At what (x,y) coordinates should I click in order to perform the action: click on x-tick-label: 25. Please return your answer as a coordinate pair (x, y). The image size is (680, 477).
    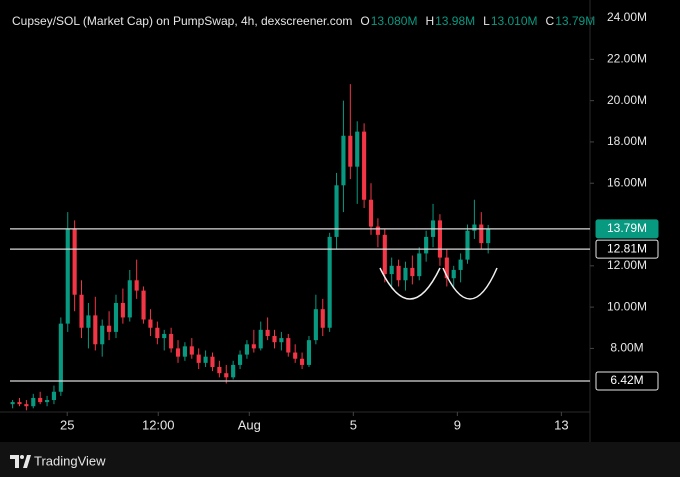
    Looking at the image, I should click on (67, 424).